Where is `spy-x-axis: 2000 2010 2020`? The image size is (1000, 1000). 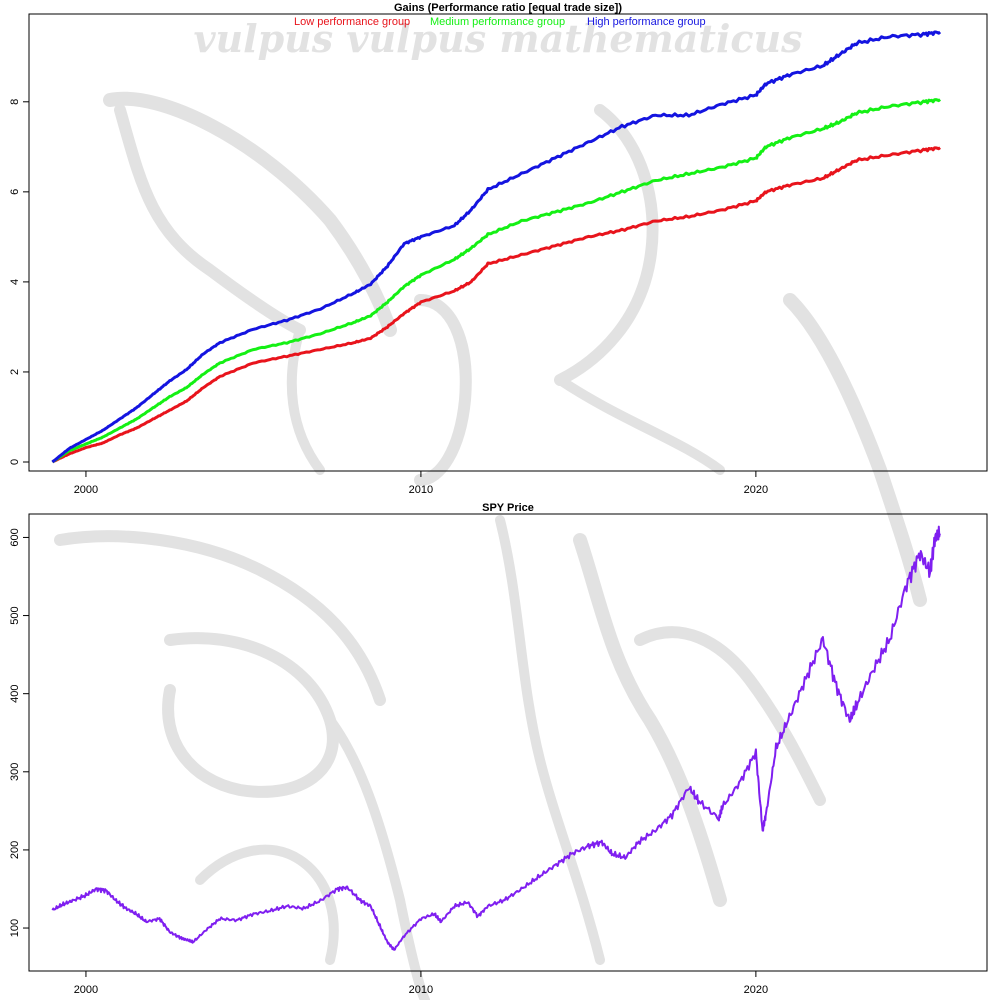
spy-x-axis: 2000 2010 2020 is located at coordinates (421, 983).